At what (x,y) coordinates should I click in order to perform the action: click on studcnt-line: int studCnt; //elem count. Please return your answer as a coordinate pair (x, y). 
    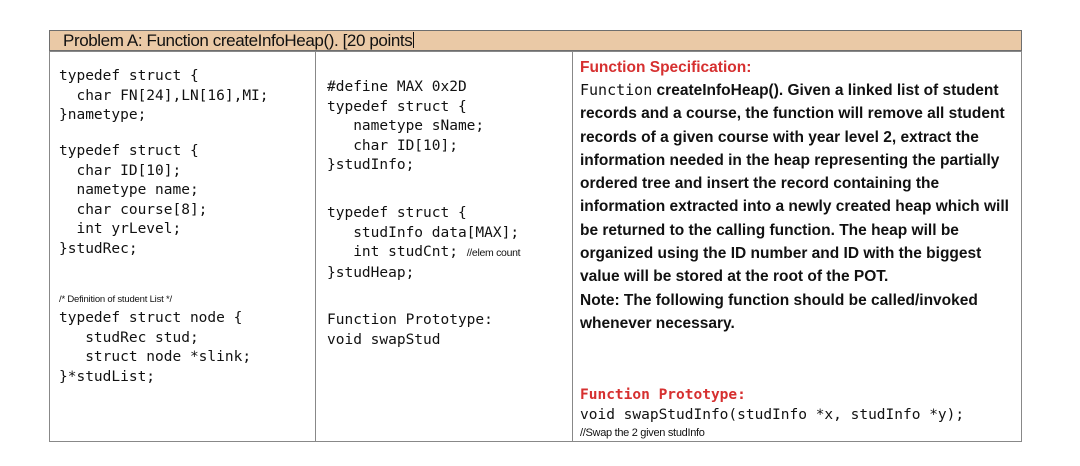
    Looking at the image, I should click on (424, 252).